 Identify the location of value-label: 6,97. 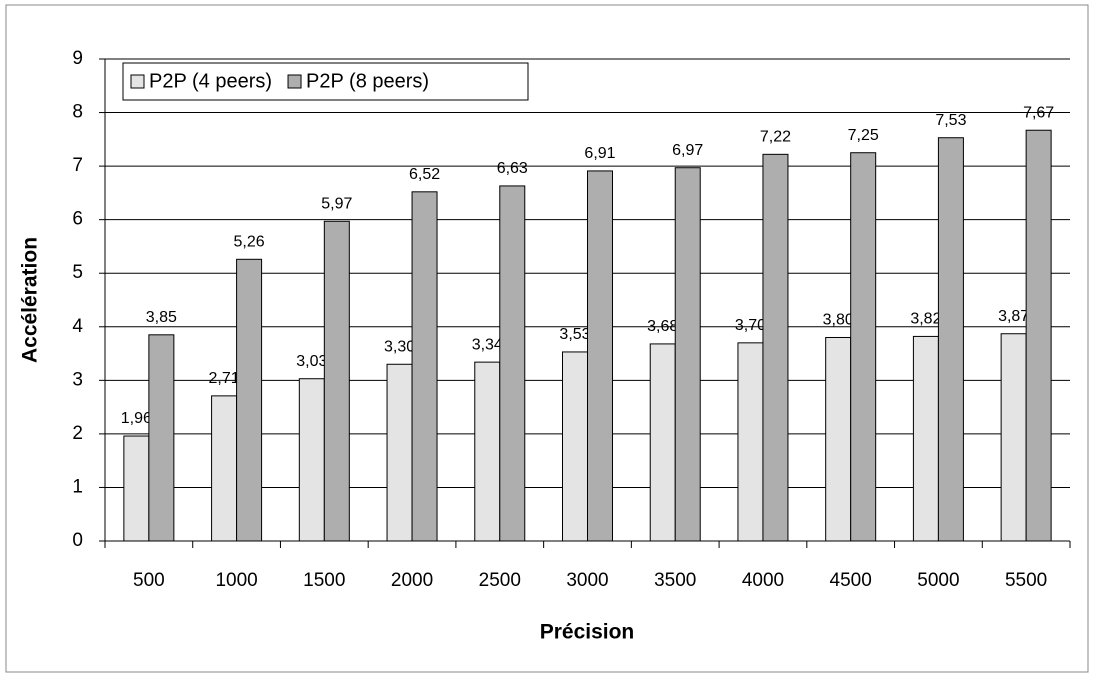
(687, 150).